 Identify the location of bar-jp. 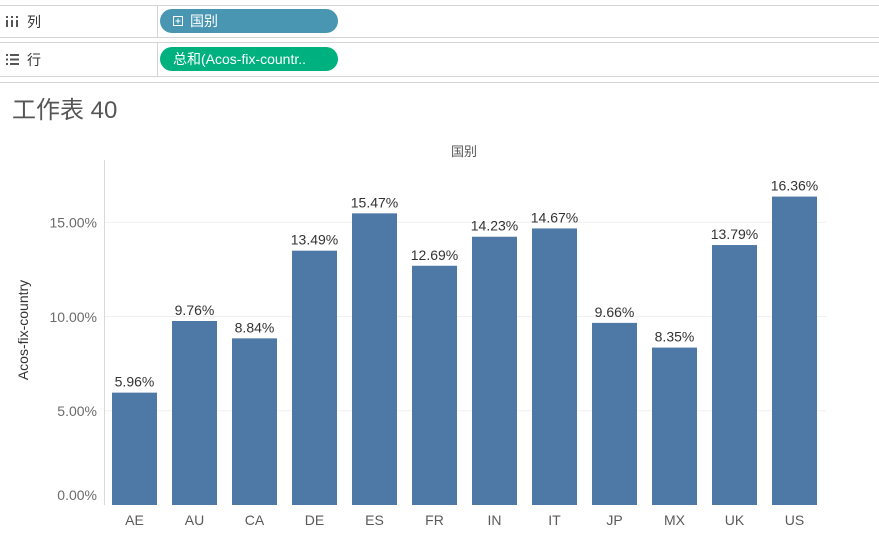
(614, 413).